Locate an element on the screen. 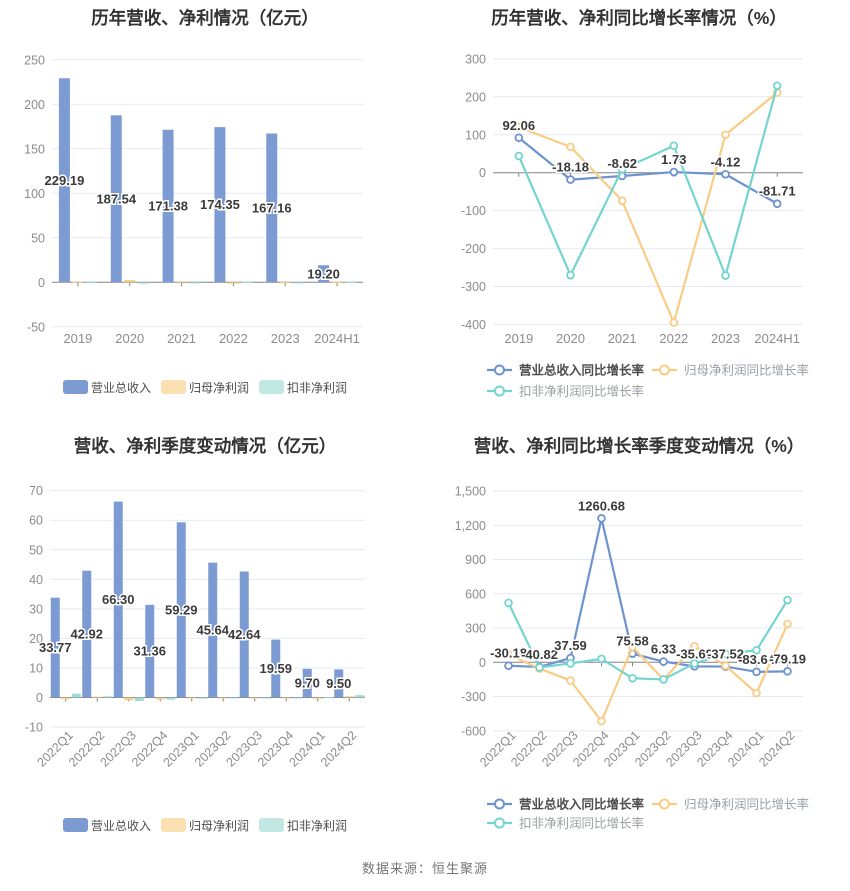 The image size is (850, 891). legend-label: 归母净利润 is located at coordinates (219, 826).